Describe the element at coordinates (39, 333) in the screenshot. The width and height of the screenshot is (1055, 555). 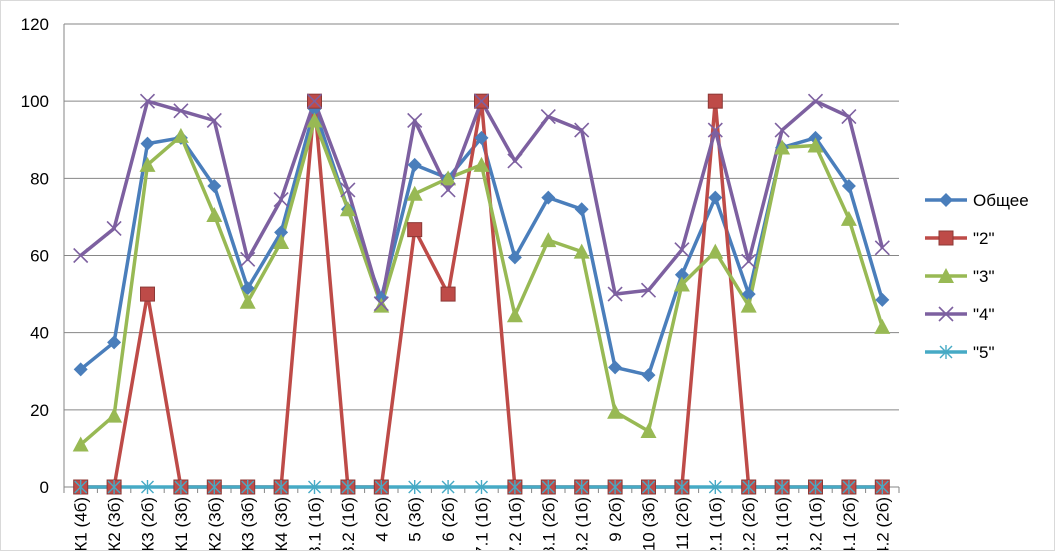
I see `y-tick-label: 40` at that location.